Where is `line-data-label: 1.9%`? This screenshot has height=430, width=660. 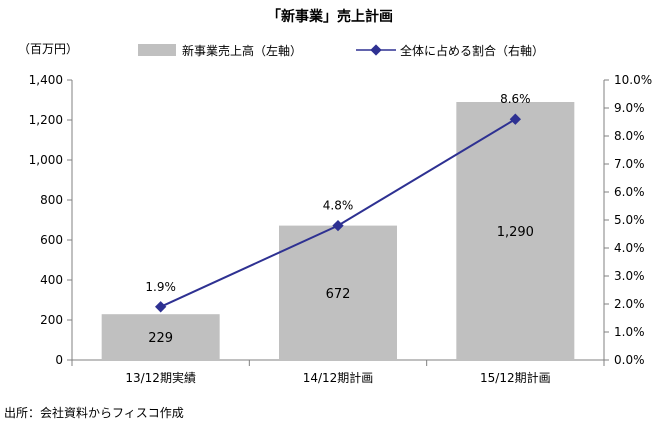
line-data-label: 1.9% is located at coordinates (160, 287).